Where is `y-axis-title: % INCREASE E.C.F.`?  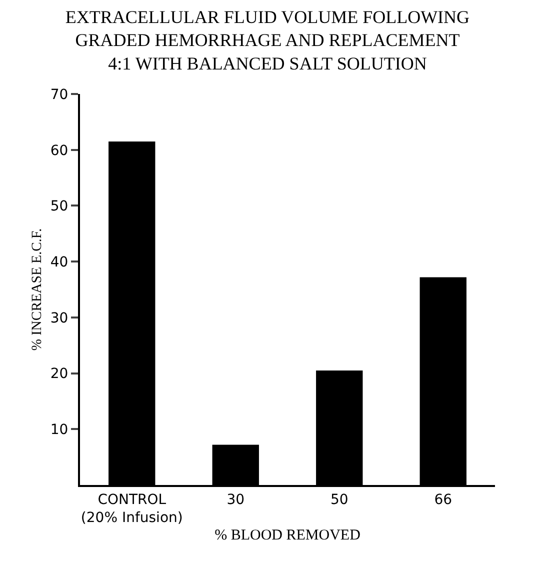
y-axis-title: % INCREASE E.C.F. is located at coordinates (37, 289).